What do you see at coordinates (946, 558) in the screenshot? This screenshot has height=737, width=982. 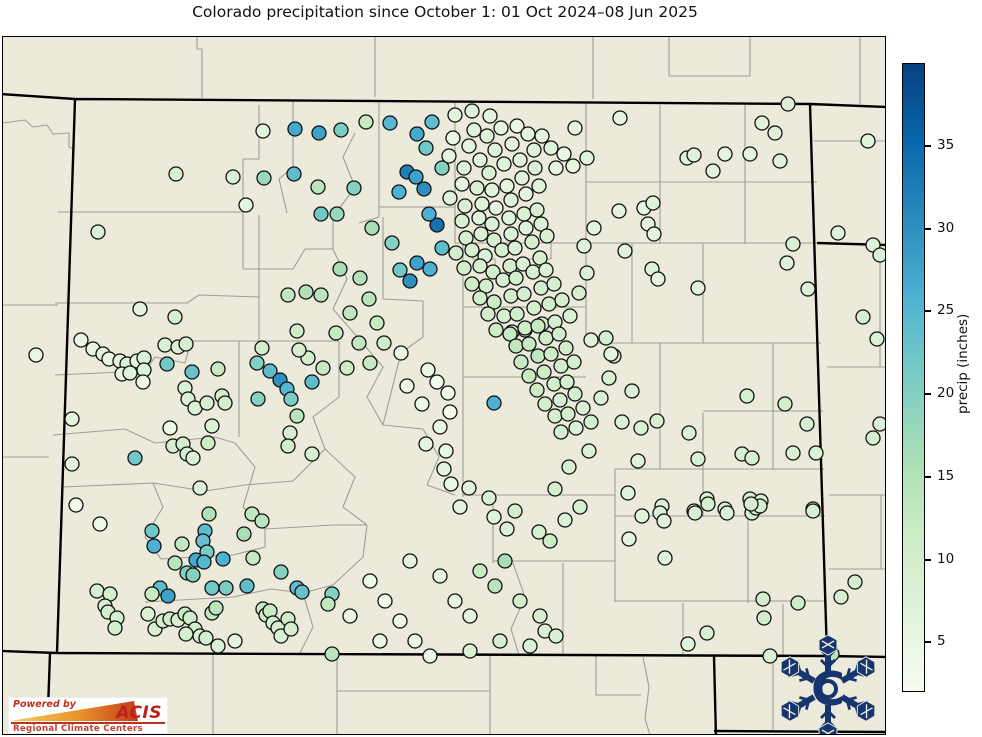 I see `colorbar-tick-label: 10` at bounding box center [946, 558].